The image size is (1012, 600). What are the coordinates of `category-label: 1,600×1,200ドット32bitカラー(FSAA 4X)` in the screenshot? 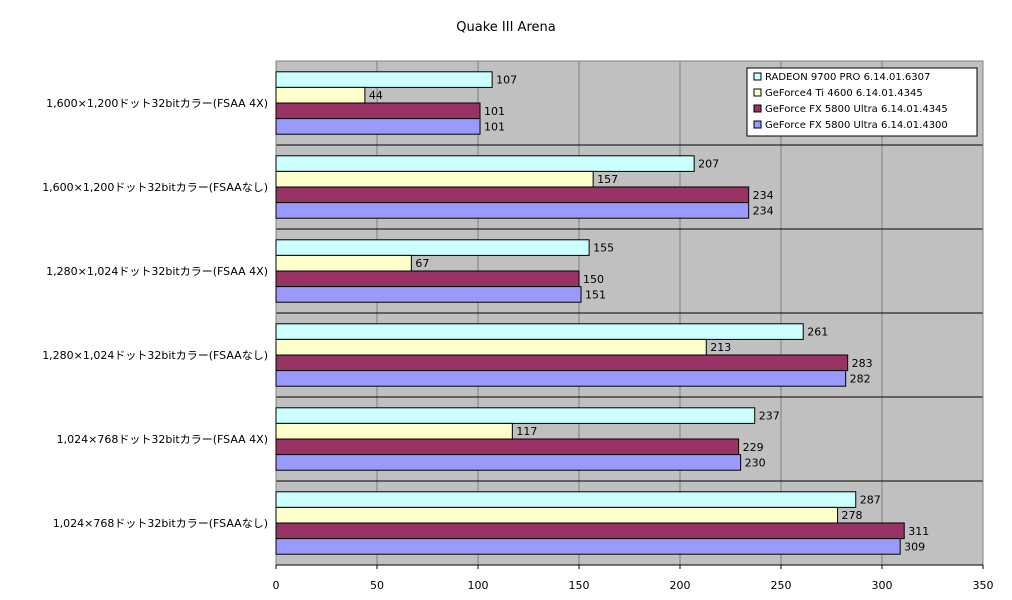 It's located at (157, 103).